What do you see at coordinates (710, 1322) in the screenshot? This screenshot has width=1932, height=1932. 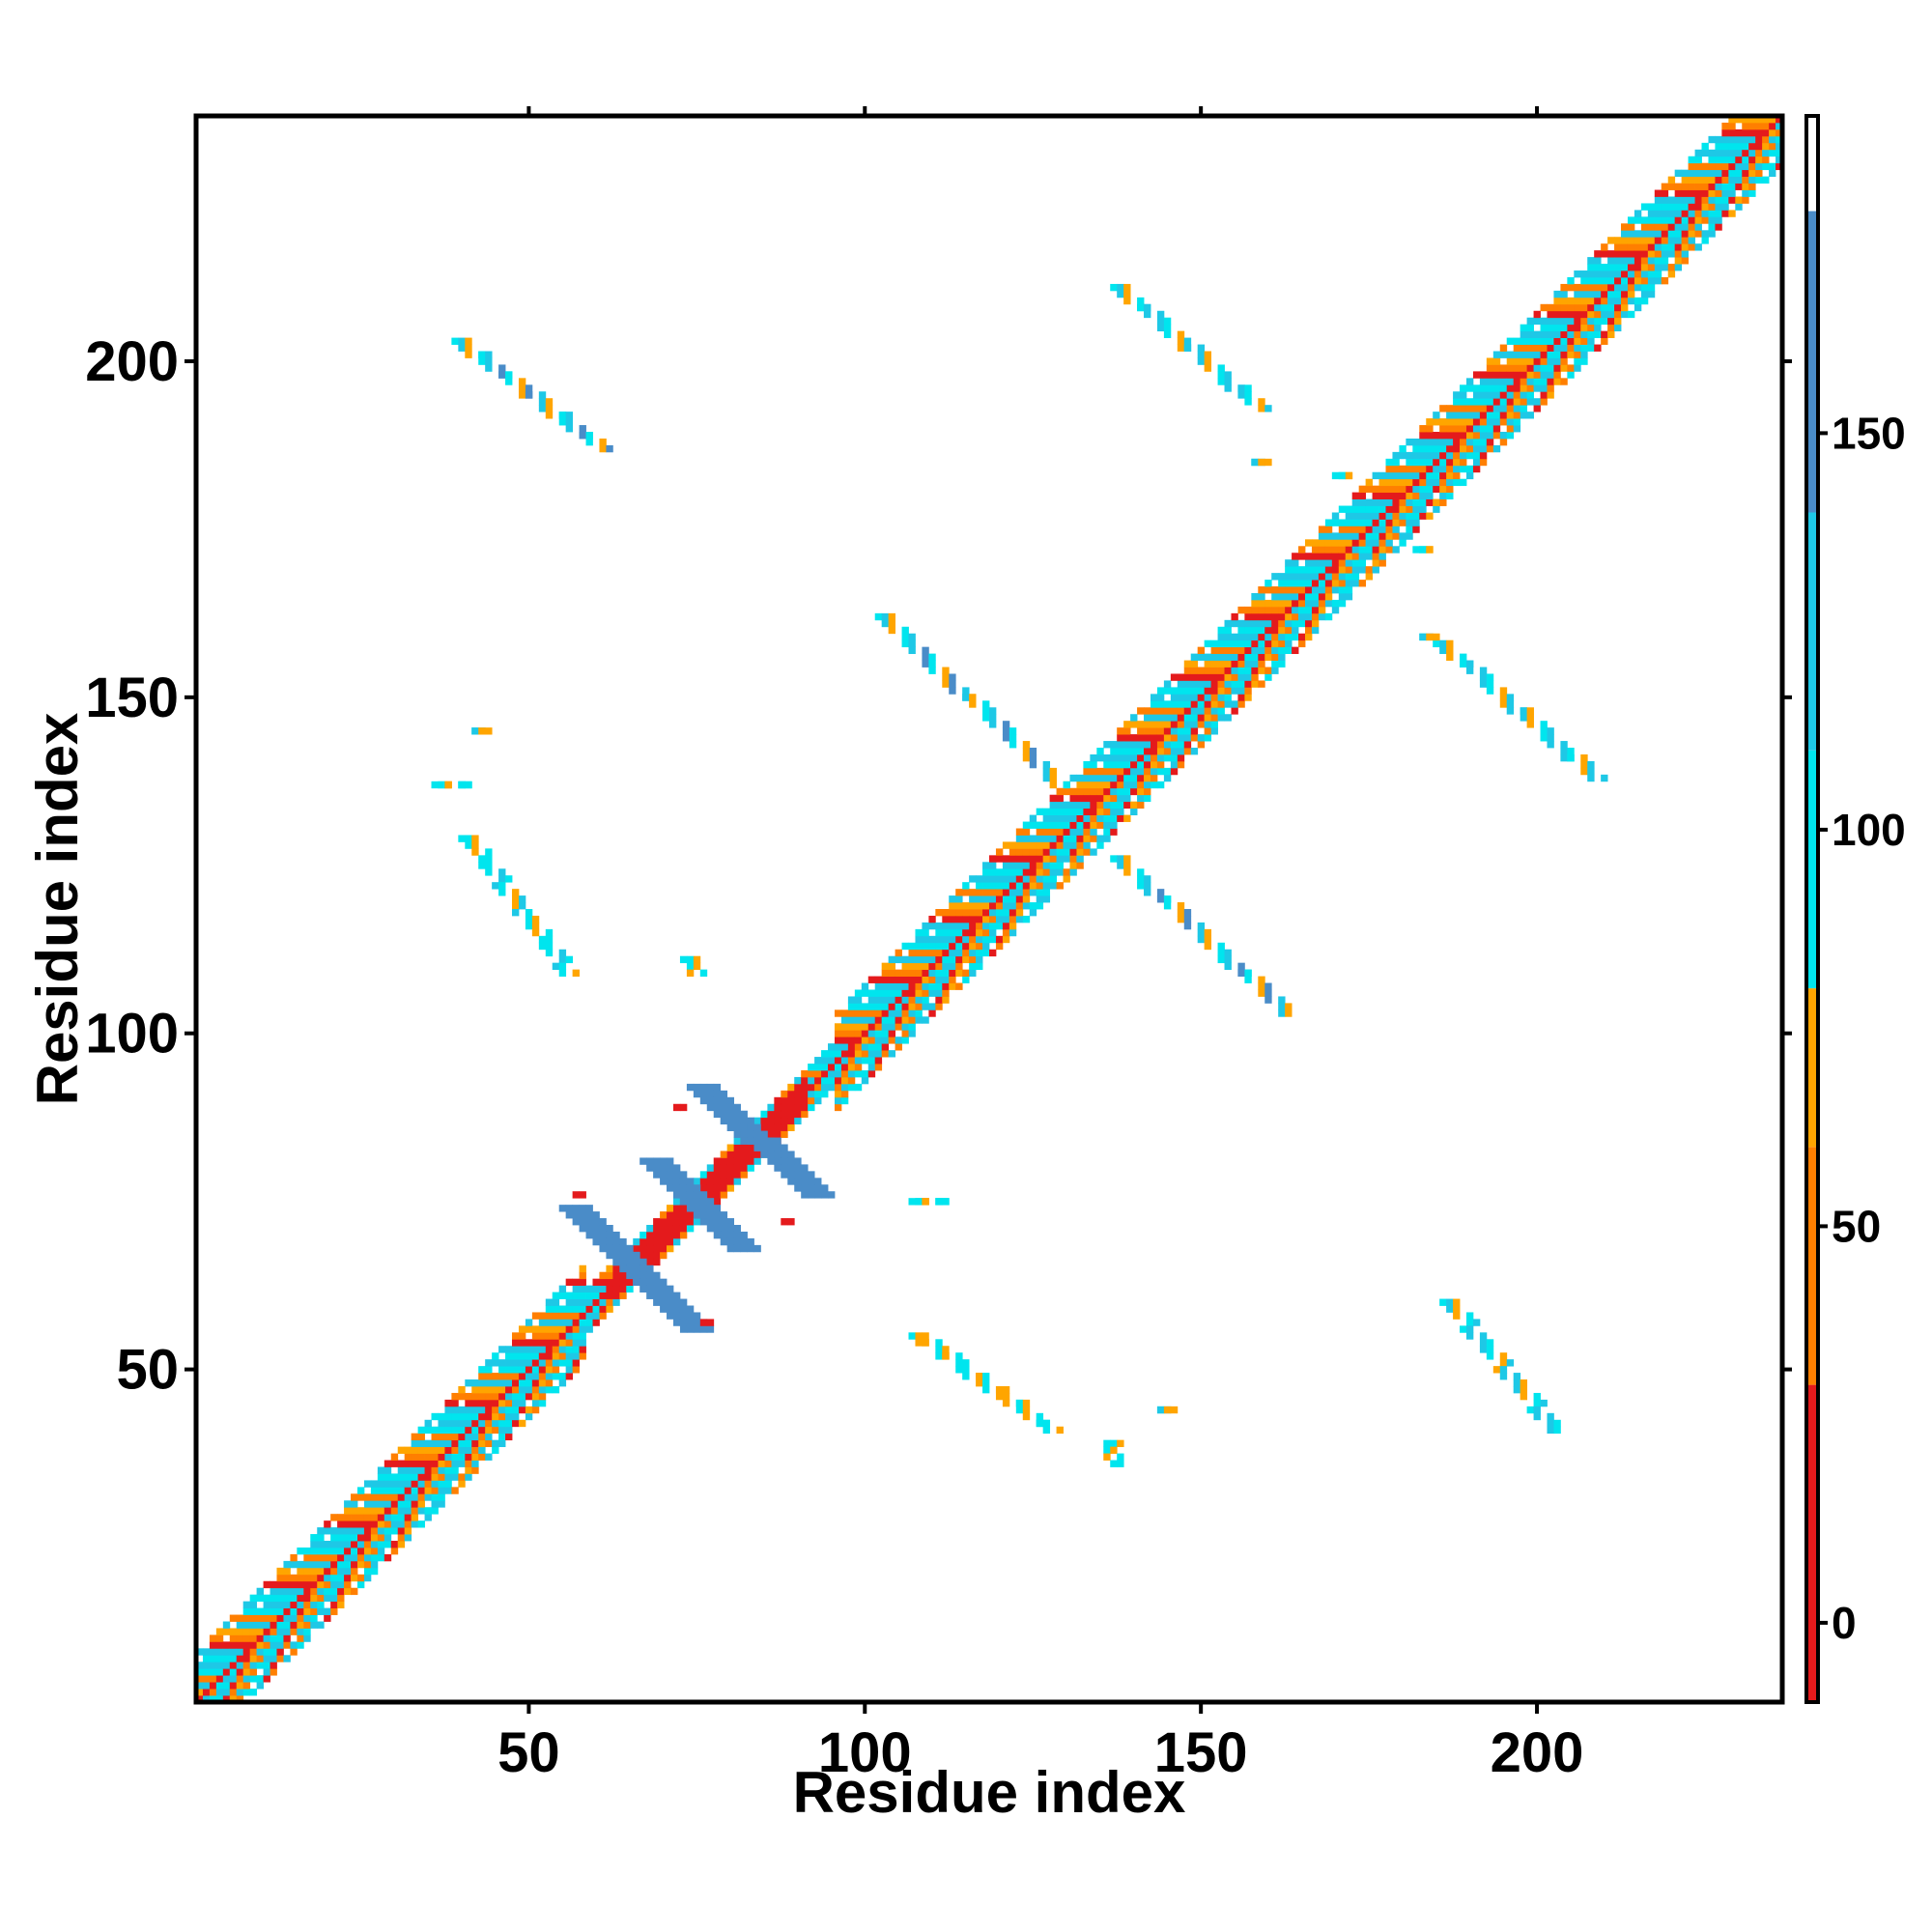 I see `red-spot-cell` at bounding box center [710, 1322].